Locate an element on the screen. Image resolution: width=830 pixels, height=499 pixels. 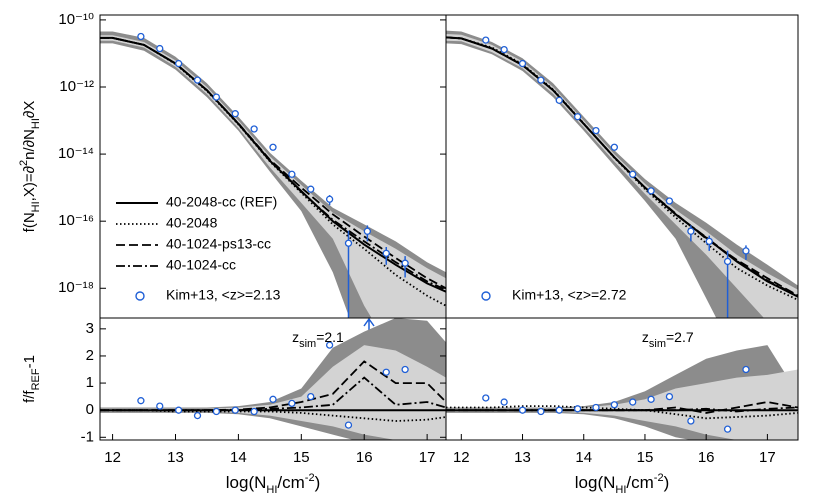
y-tick-label: 10⁻¹⁸ is located at coordinates (76, 287).